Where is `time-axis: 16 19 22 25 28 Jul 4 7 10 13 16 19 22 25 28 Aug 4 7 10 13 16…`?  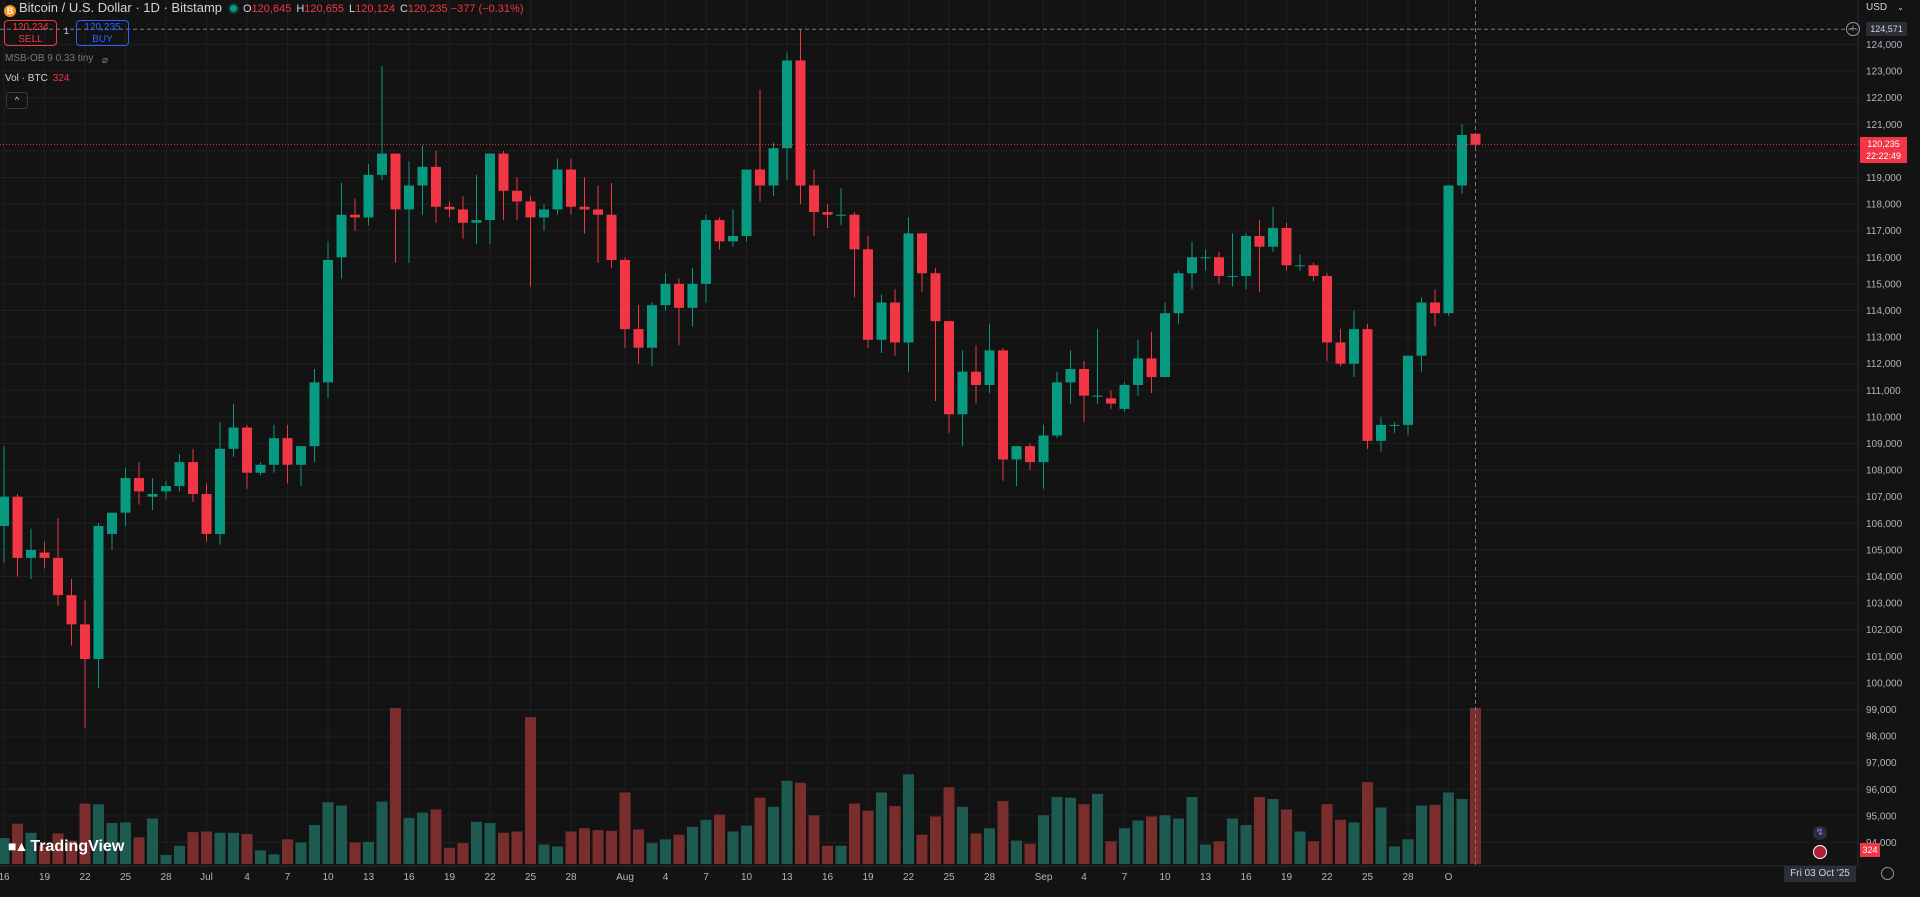 time-axis: 16 19 22 25 28 Jul 4 7 10 13 16 19 22 25 28 Aug 4 7 10 13 16… is located at coordinates (929, 881).